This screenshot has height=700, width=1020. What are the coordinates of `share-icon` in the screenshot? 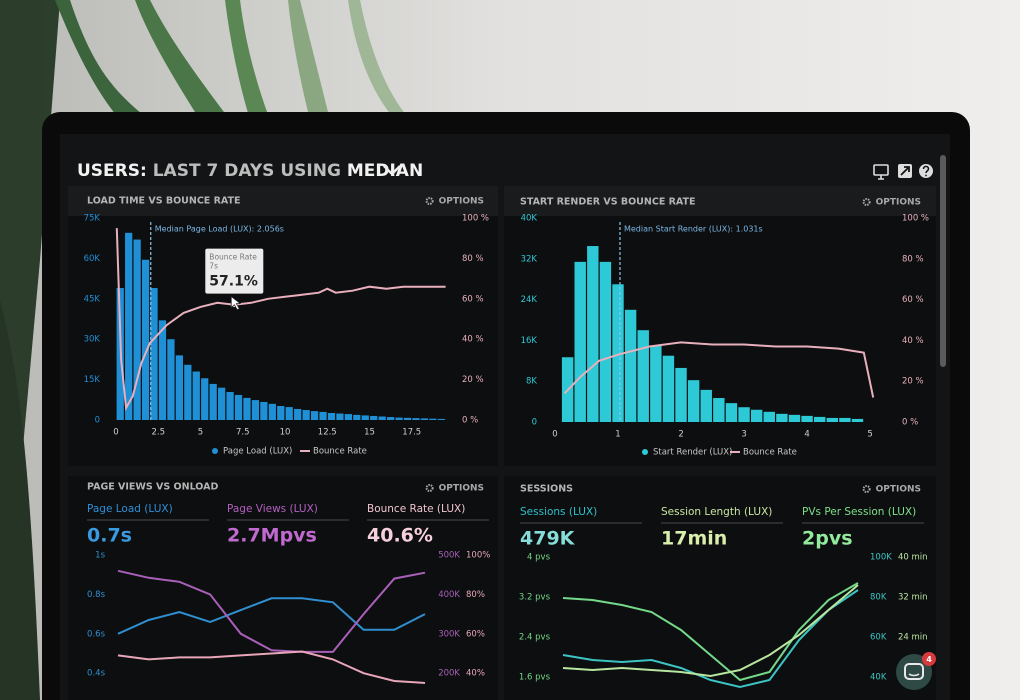 It's located at (905, 171).